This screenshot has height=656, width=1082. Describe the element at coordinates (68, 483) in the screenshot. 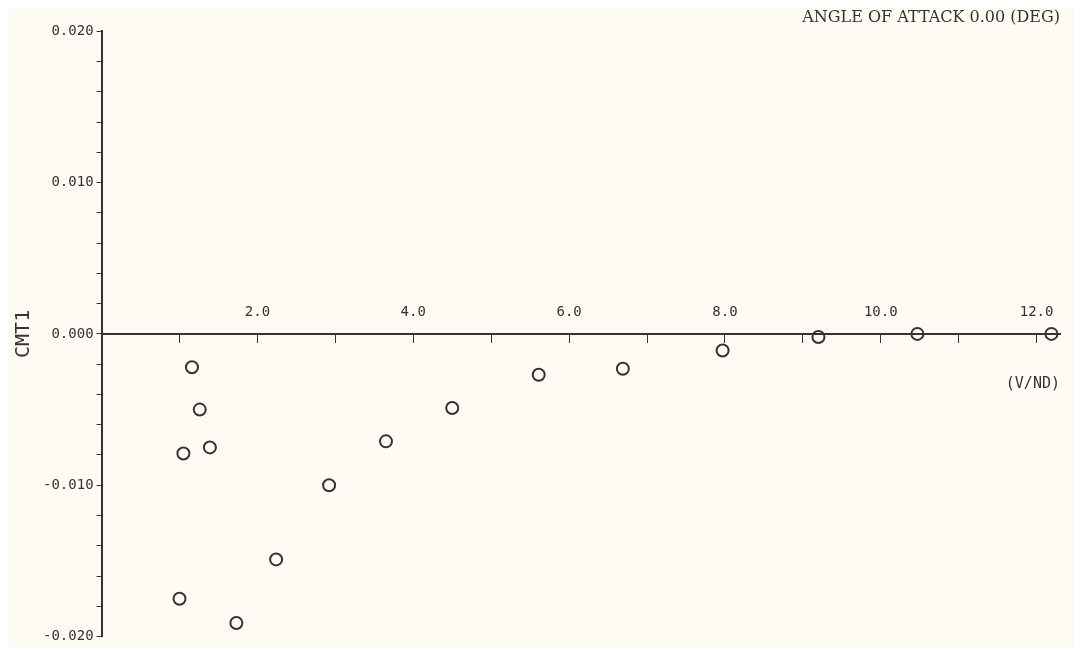

I see `y-tick-label: -0.010` at that location.